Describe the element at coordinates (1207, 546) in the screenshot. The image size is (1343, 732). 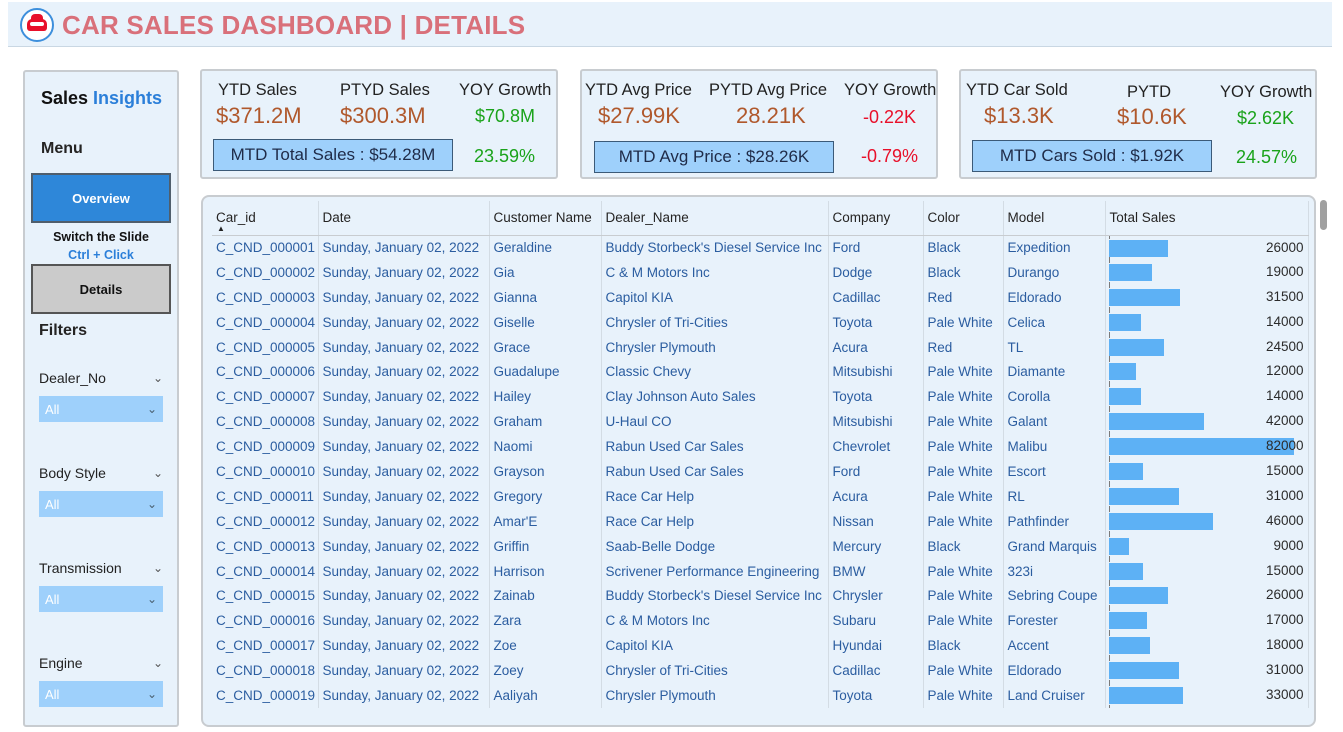
I see `cell-total-sales: 9000` at that location.